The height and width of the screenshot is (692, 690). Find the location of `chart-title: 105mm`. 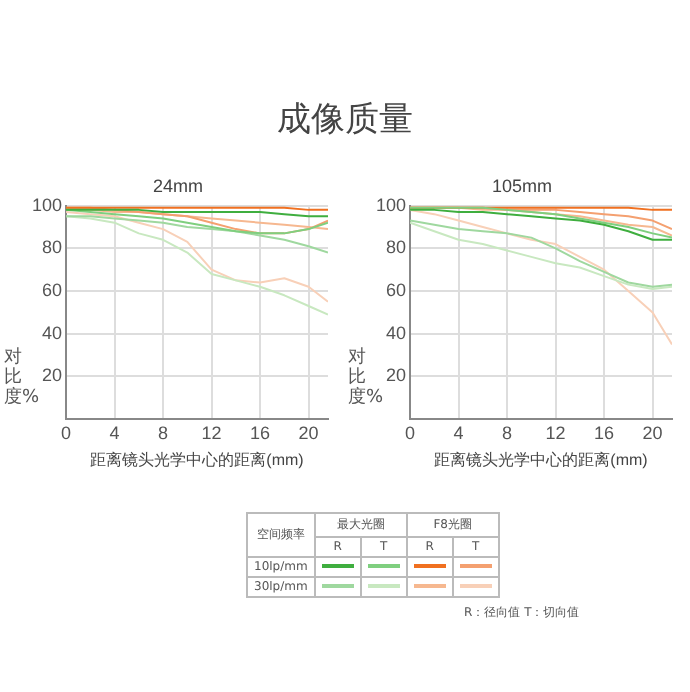

chart-title: 105mm is located at coordinates (522, 185).